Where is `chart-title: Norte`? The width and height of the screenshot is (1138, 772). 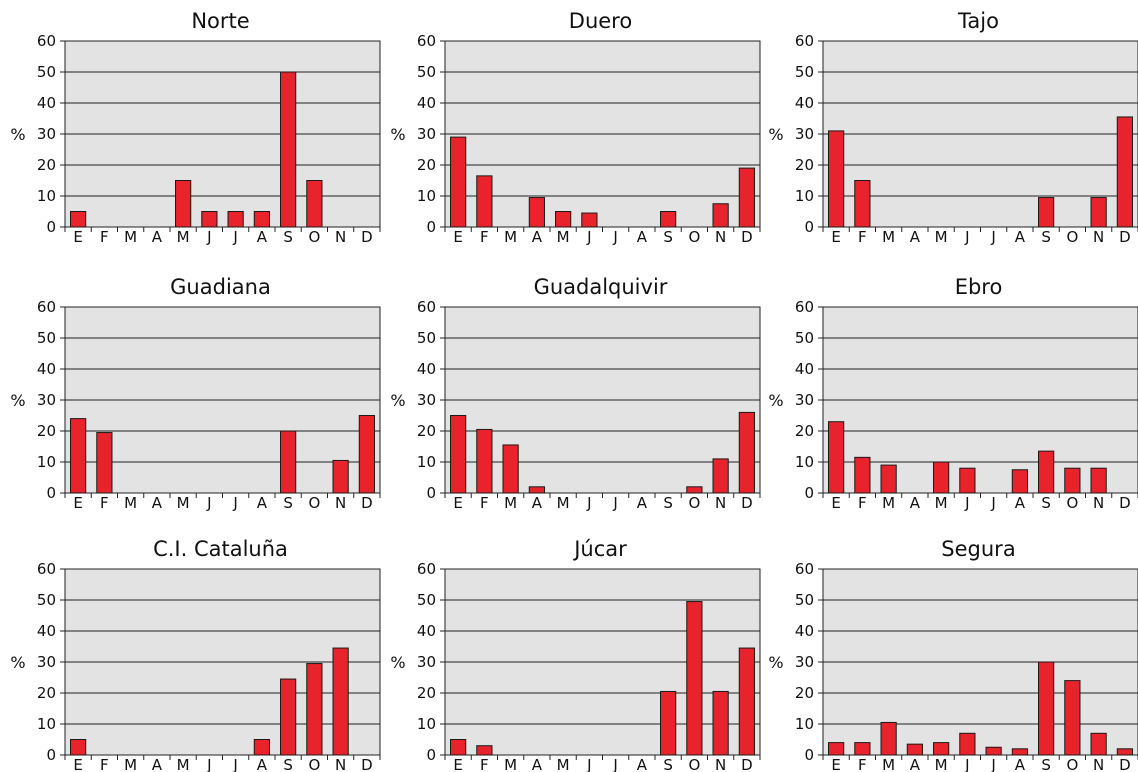
chart-title: Norte is located at coordinates (220, 21).